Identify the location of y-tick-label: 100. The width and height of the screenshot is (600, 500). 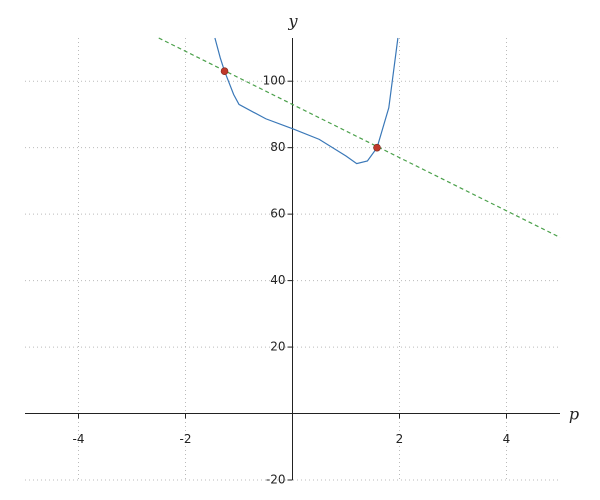
(274, 81).